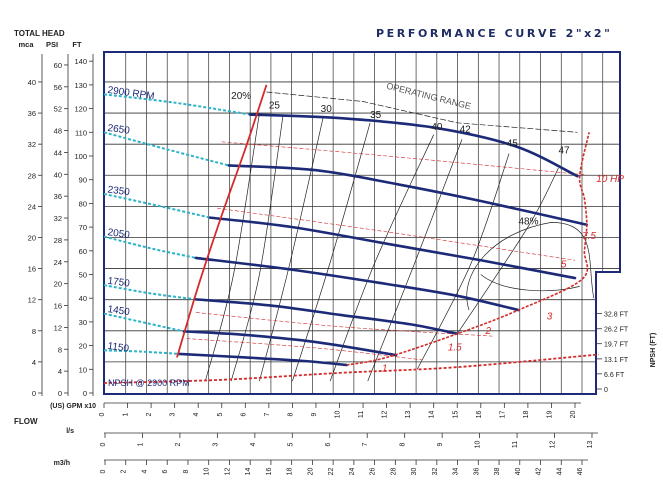 The height and width of the screenshot is (500, 663). What do you see at coordinates (83, 322) in the screenshot?
I see `y-tick-label: 30` at bounding box center [83, 322].